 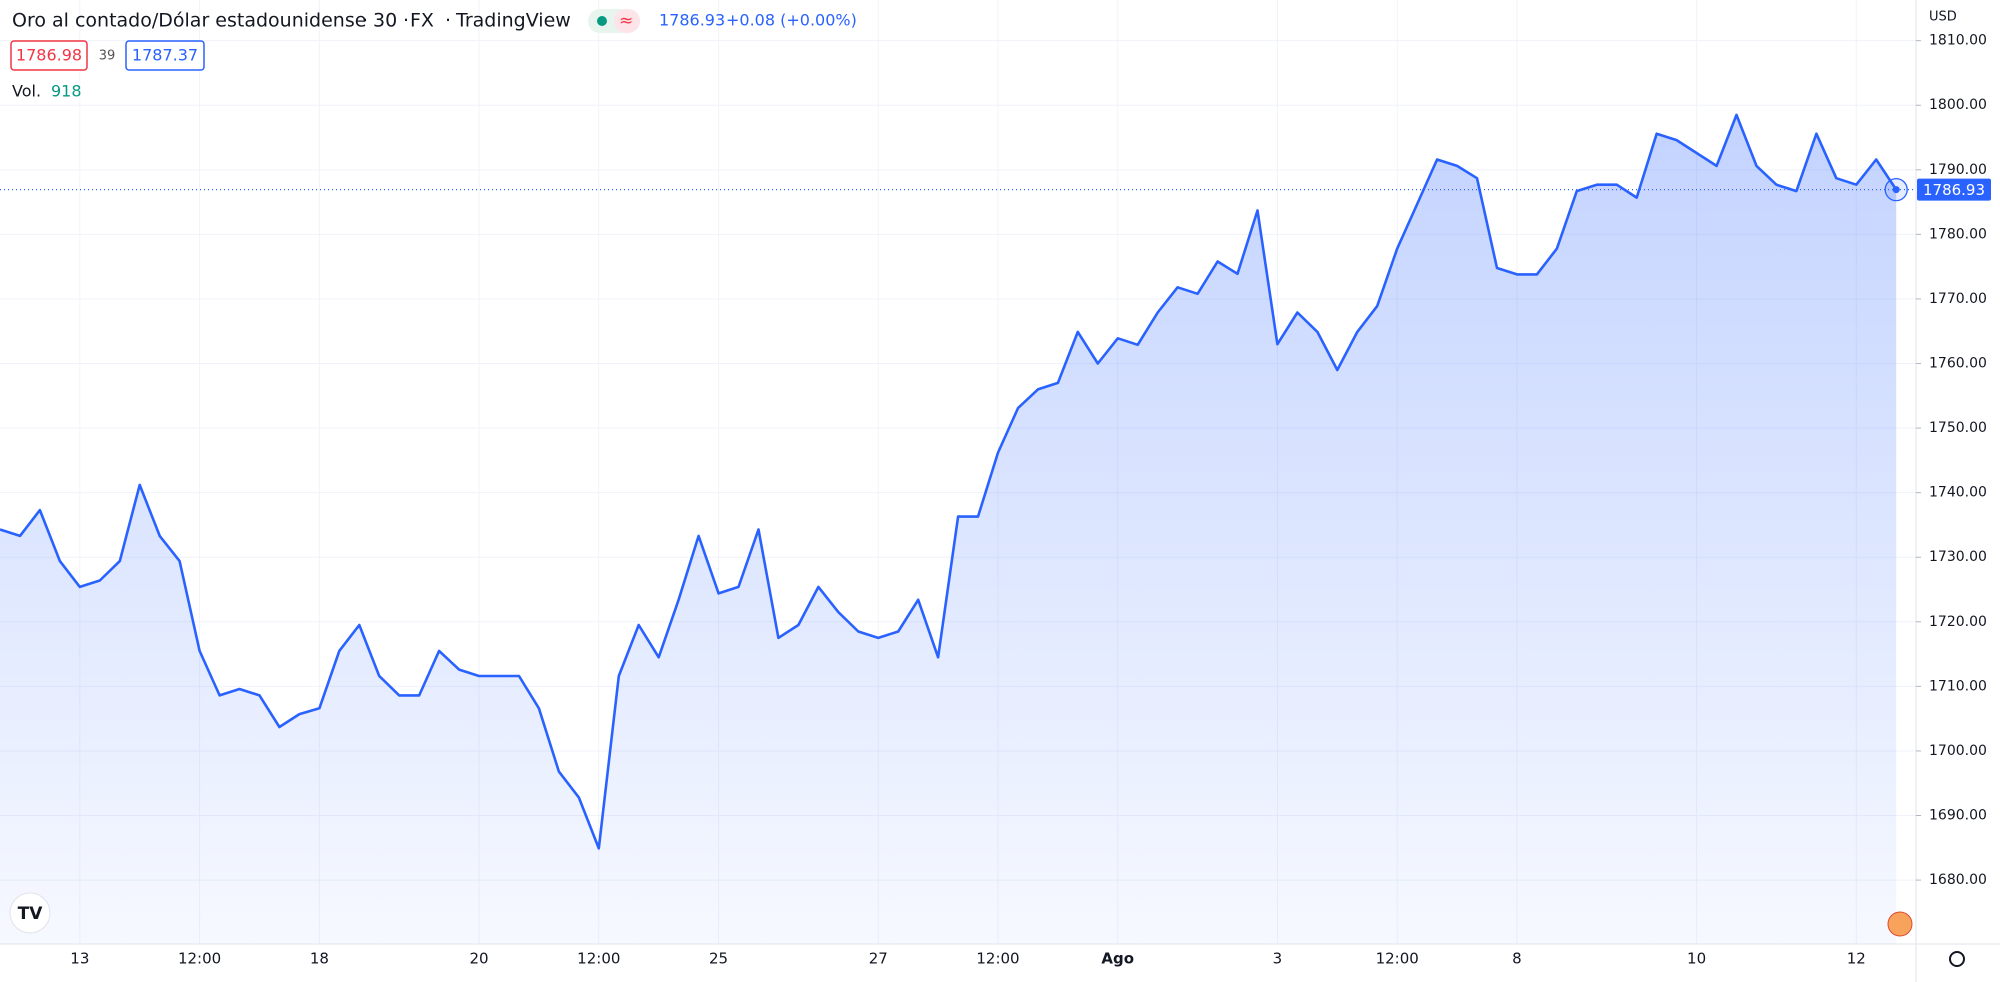 I want to click on source: TradingView, so click(x=513, y=21).